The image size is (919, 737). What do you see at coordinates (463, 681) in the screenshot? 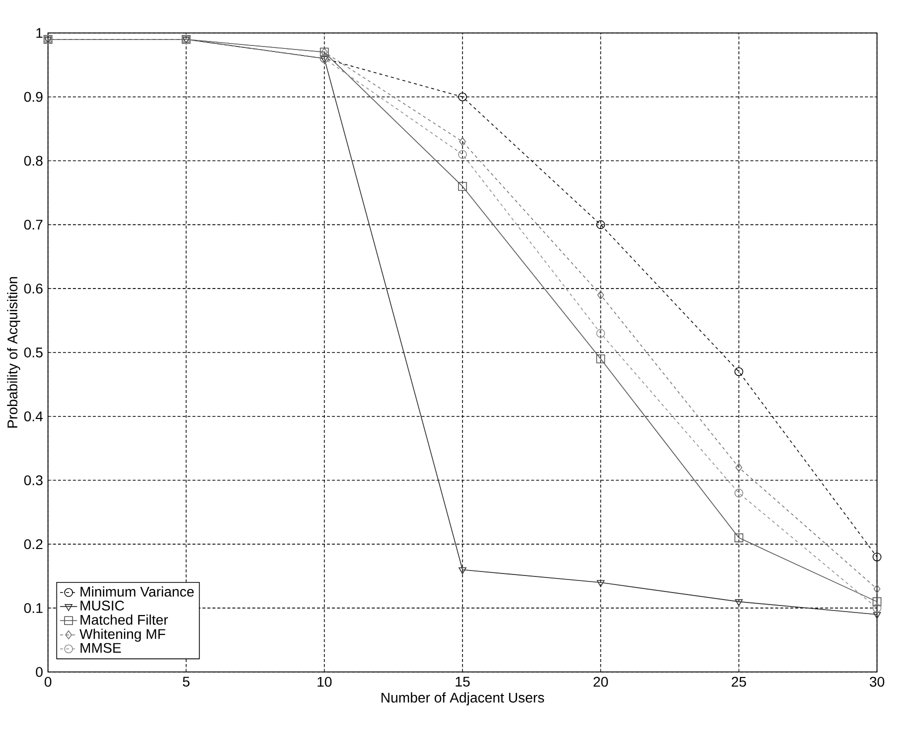
I see `x-tick-label: 15` at bounding box center [463, 681].